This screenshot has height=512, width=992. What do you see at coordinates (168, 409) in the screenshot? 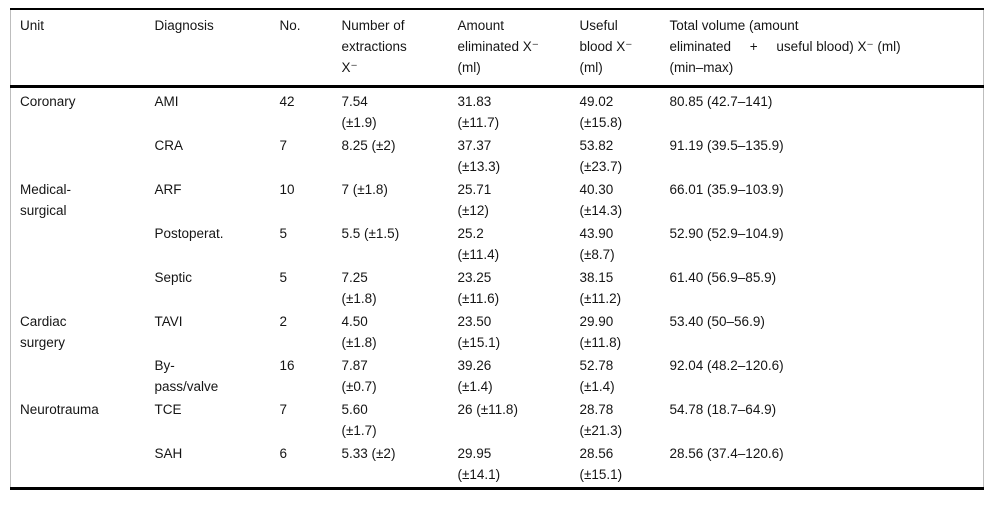
I see `cell-diagnosis: TCE` at bounding box center [168, 409].